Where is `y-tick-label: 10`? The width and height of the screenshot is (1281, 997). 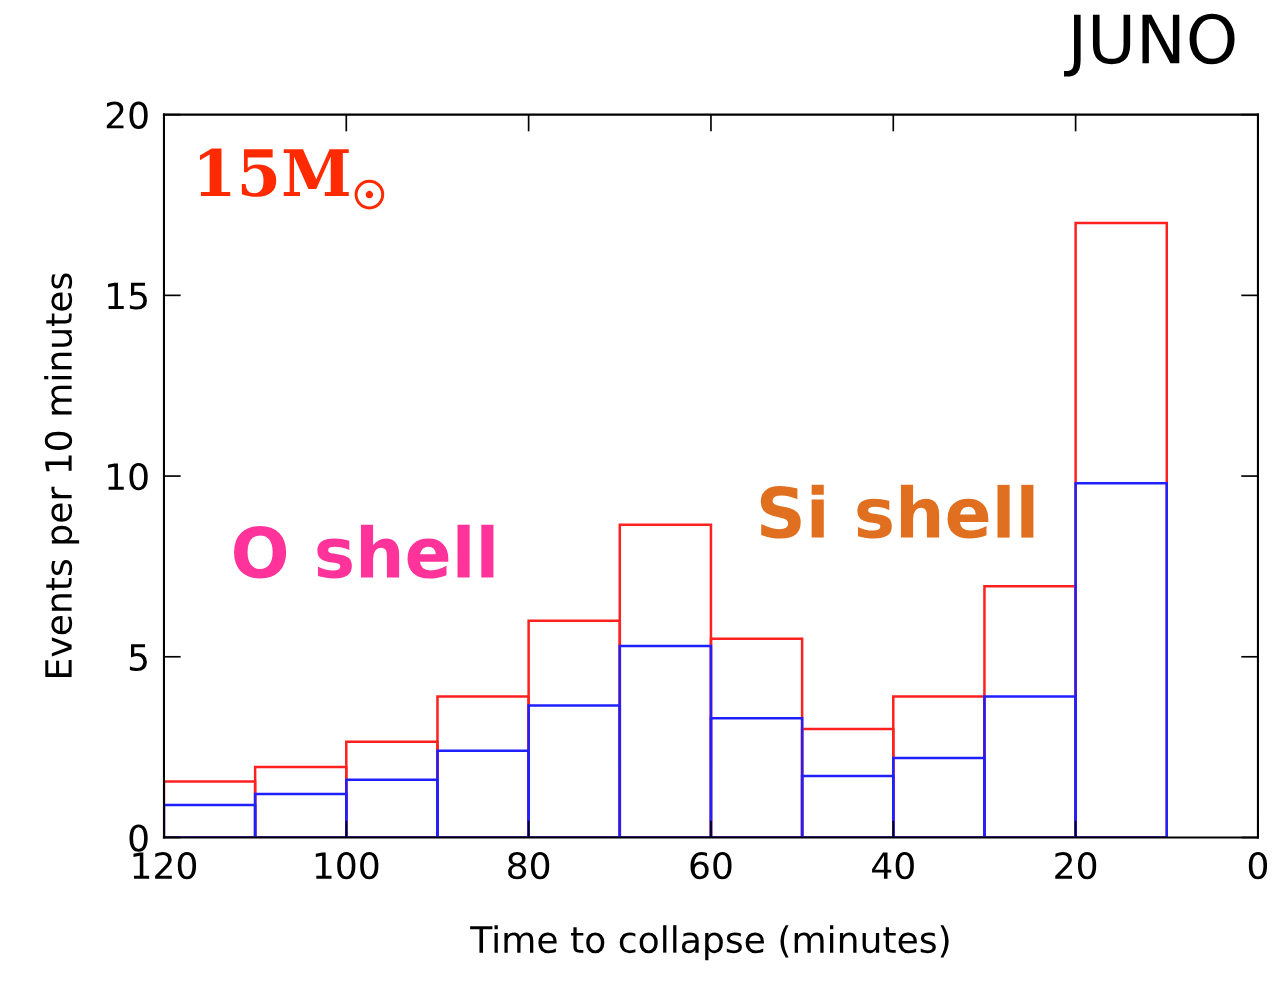
y-tick-label: 10 is located at coordinates (128, 476).